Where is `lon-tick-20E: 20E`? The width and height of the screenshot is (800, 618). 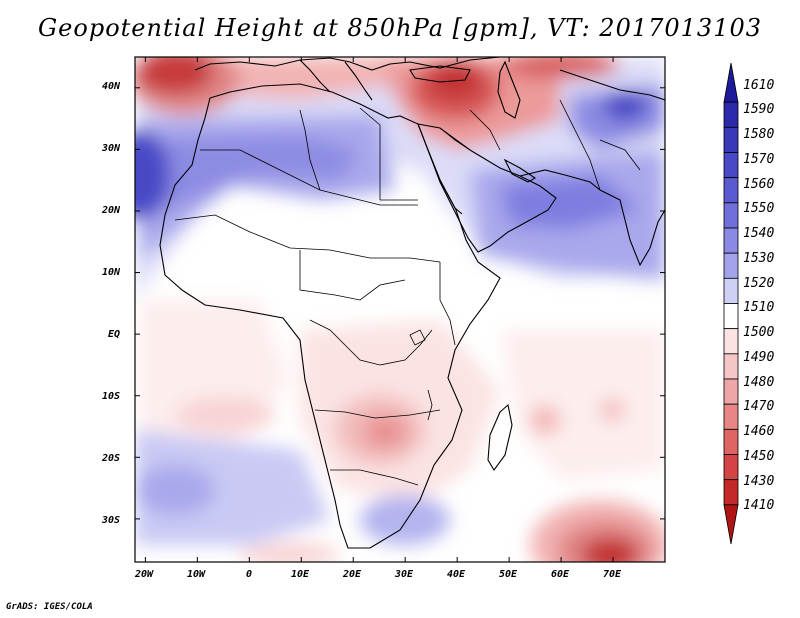 lon-tick-20E: 20E is located at coordinates (352, 574).